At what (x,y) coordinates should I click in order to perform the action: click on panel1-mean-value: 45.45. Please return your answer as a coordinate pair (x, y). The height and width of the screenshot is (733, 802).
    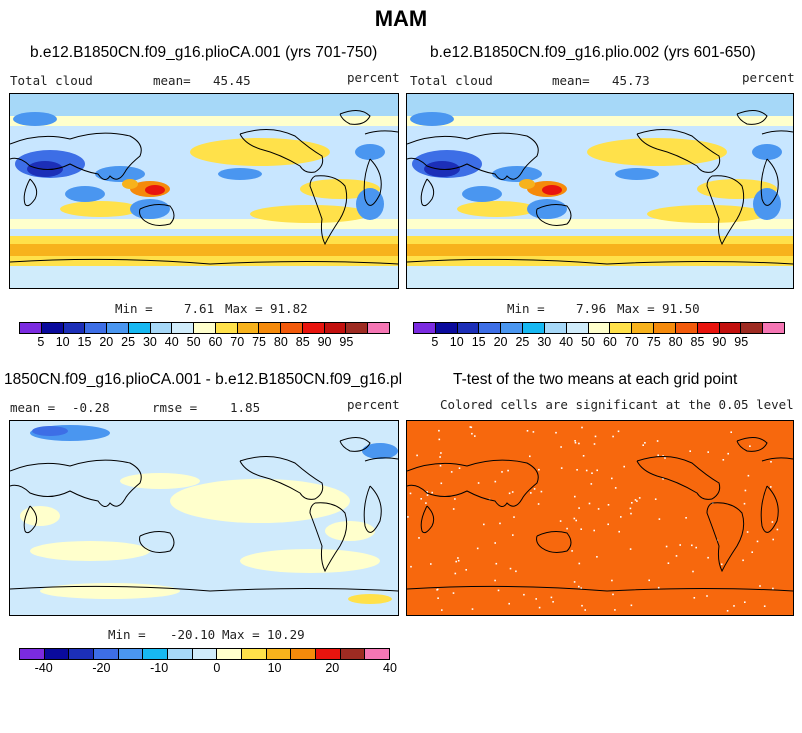
    Looking at the image, I should click on (232, 80).